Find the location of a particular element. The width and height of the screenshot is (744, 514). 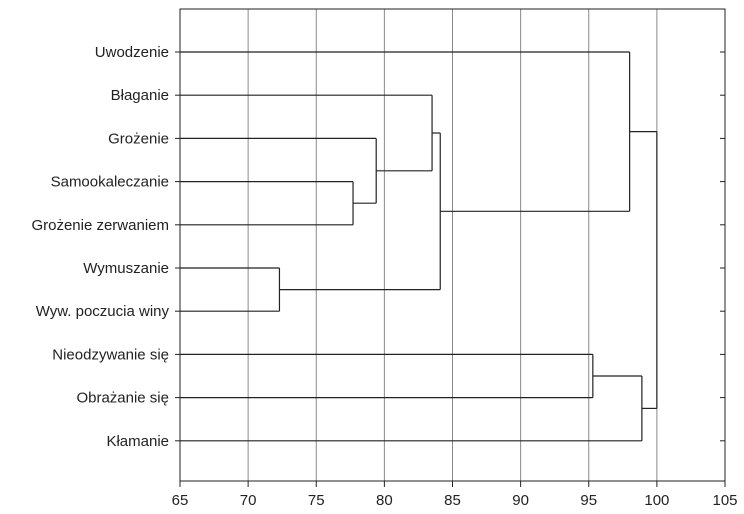

leaf-label: Uwodzenie is located at coordinates (132, 52).